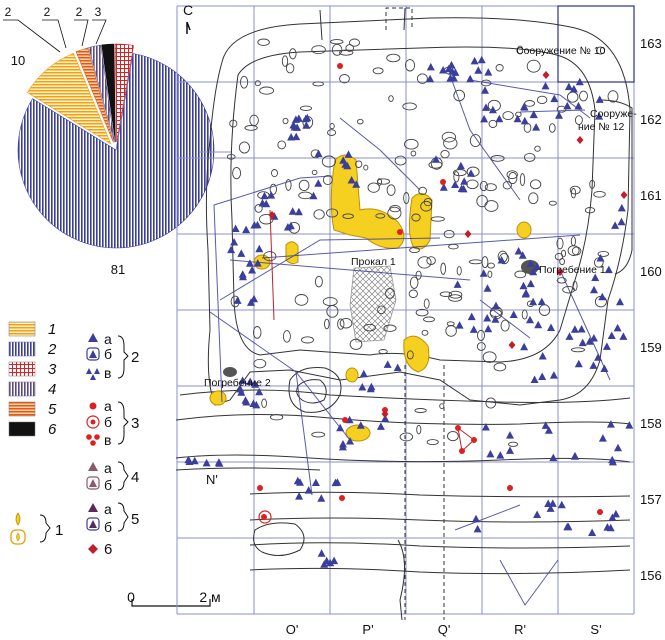 This screenshot has height=640, width=665. I want to click on pie-label-2b: 2, so click(47, 12).